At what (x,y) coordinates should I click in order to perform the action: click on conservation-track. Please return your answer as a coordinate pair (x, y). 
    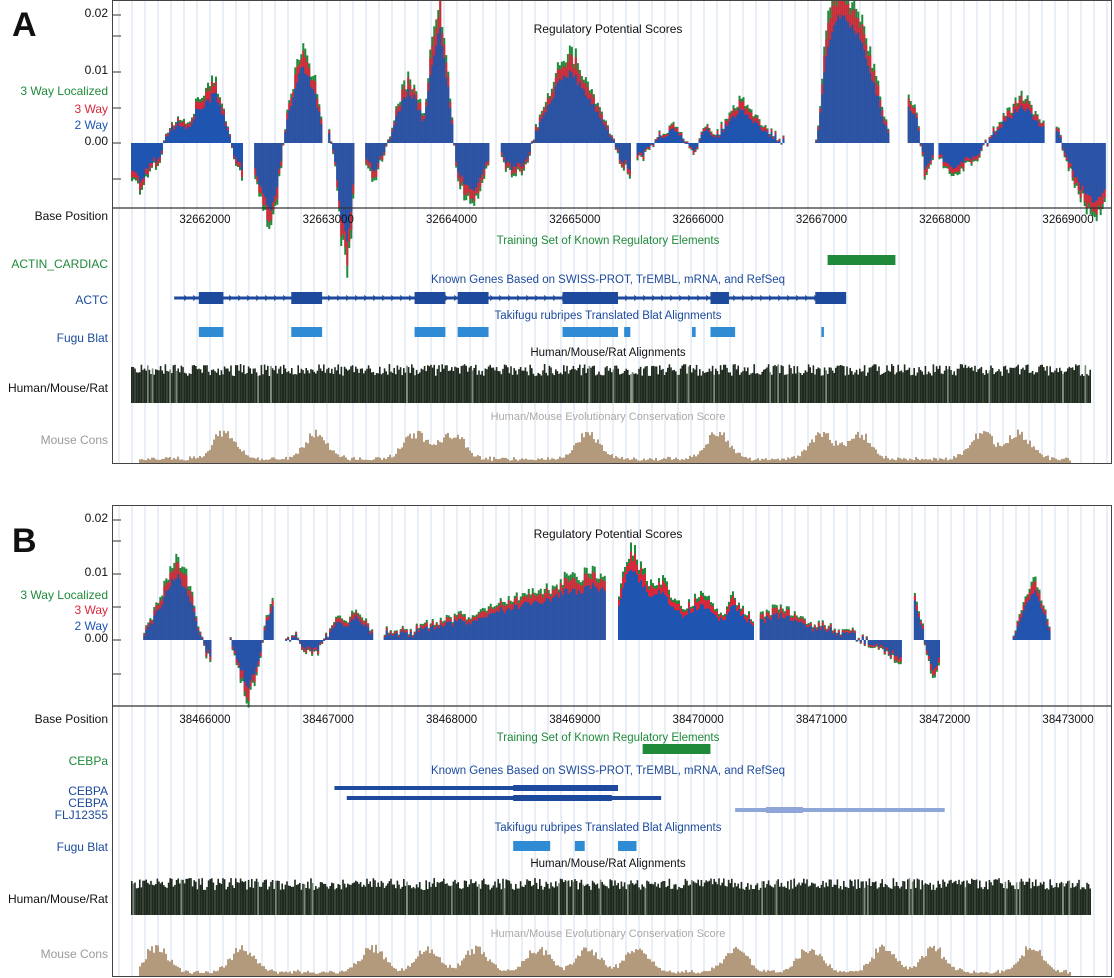
    Looking at the image, I should click on (605, 446).